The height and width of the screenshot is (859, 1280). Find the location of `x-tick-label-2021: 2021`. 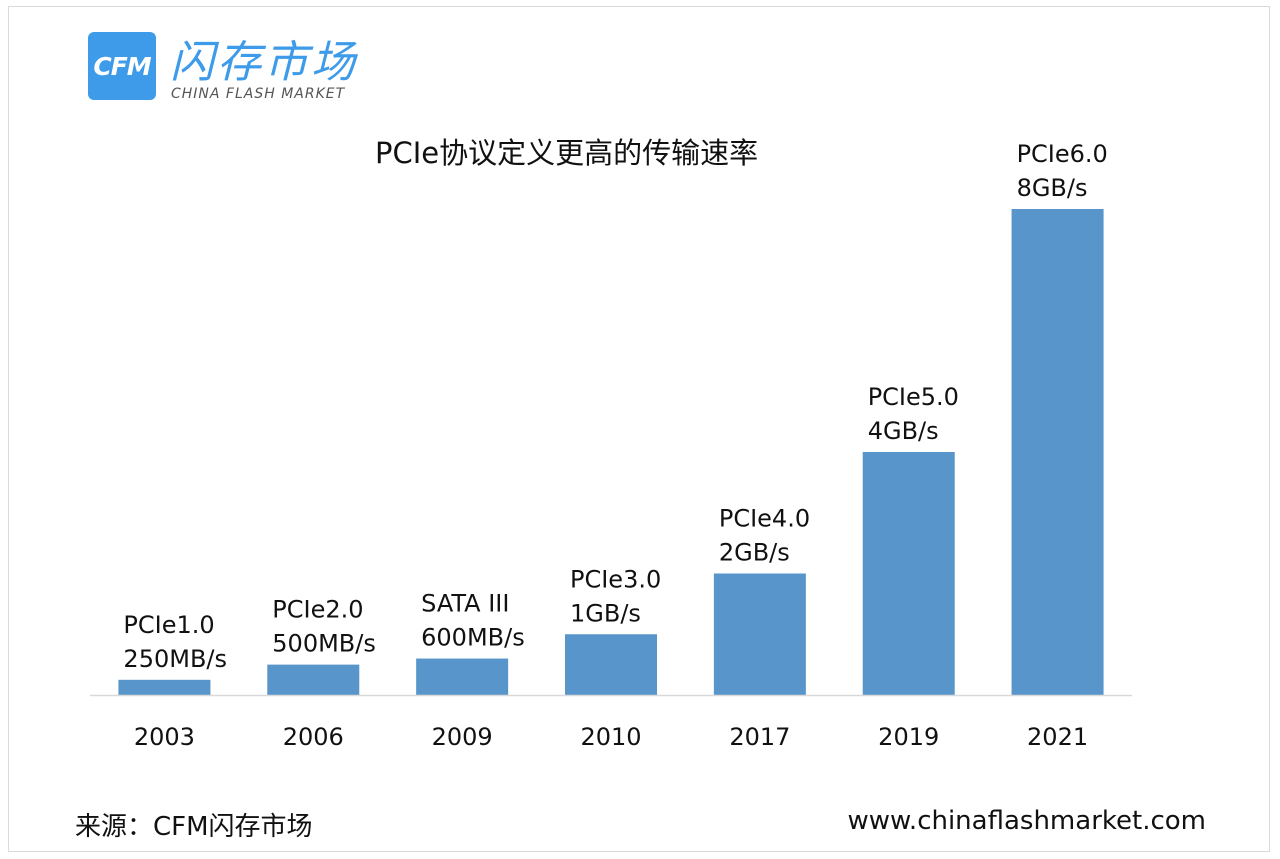

x-tick-label-2021: 2021 is located at coordinates (1057, 737).